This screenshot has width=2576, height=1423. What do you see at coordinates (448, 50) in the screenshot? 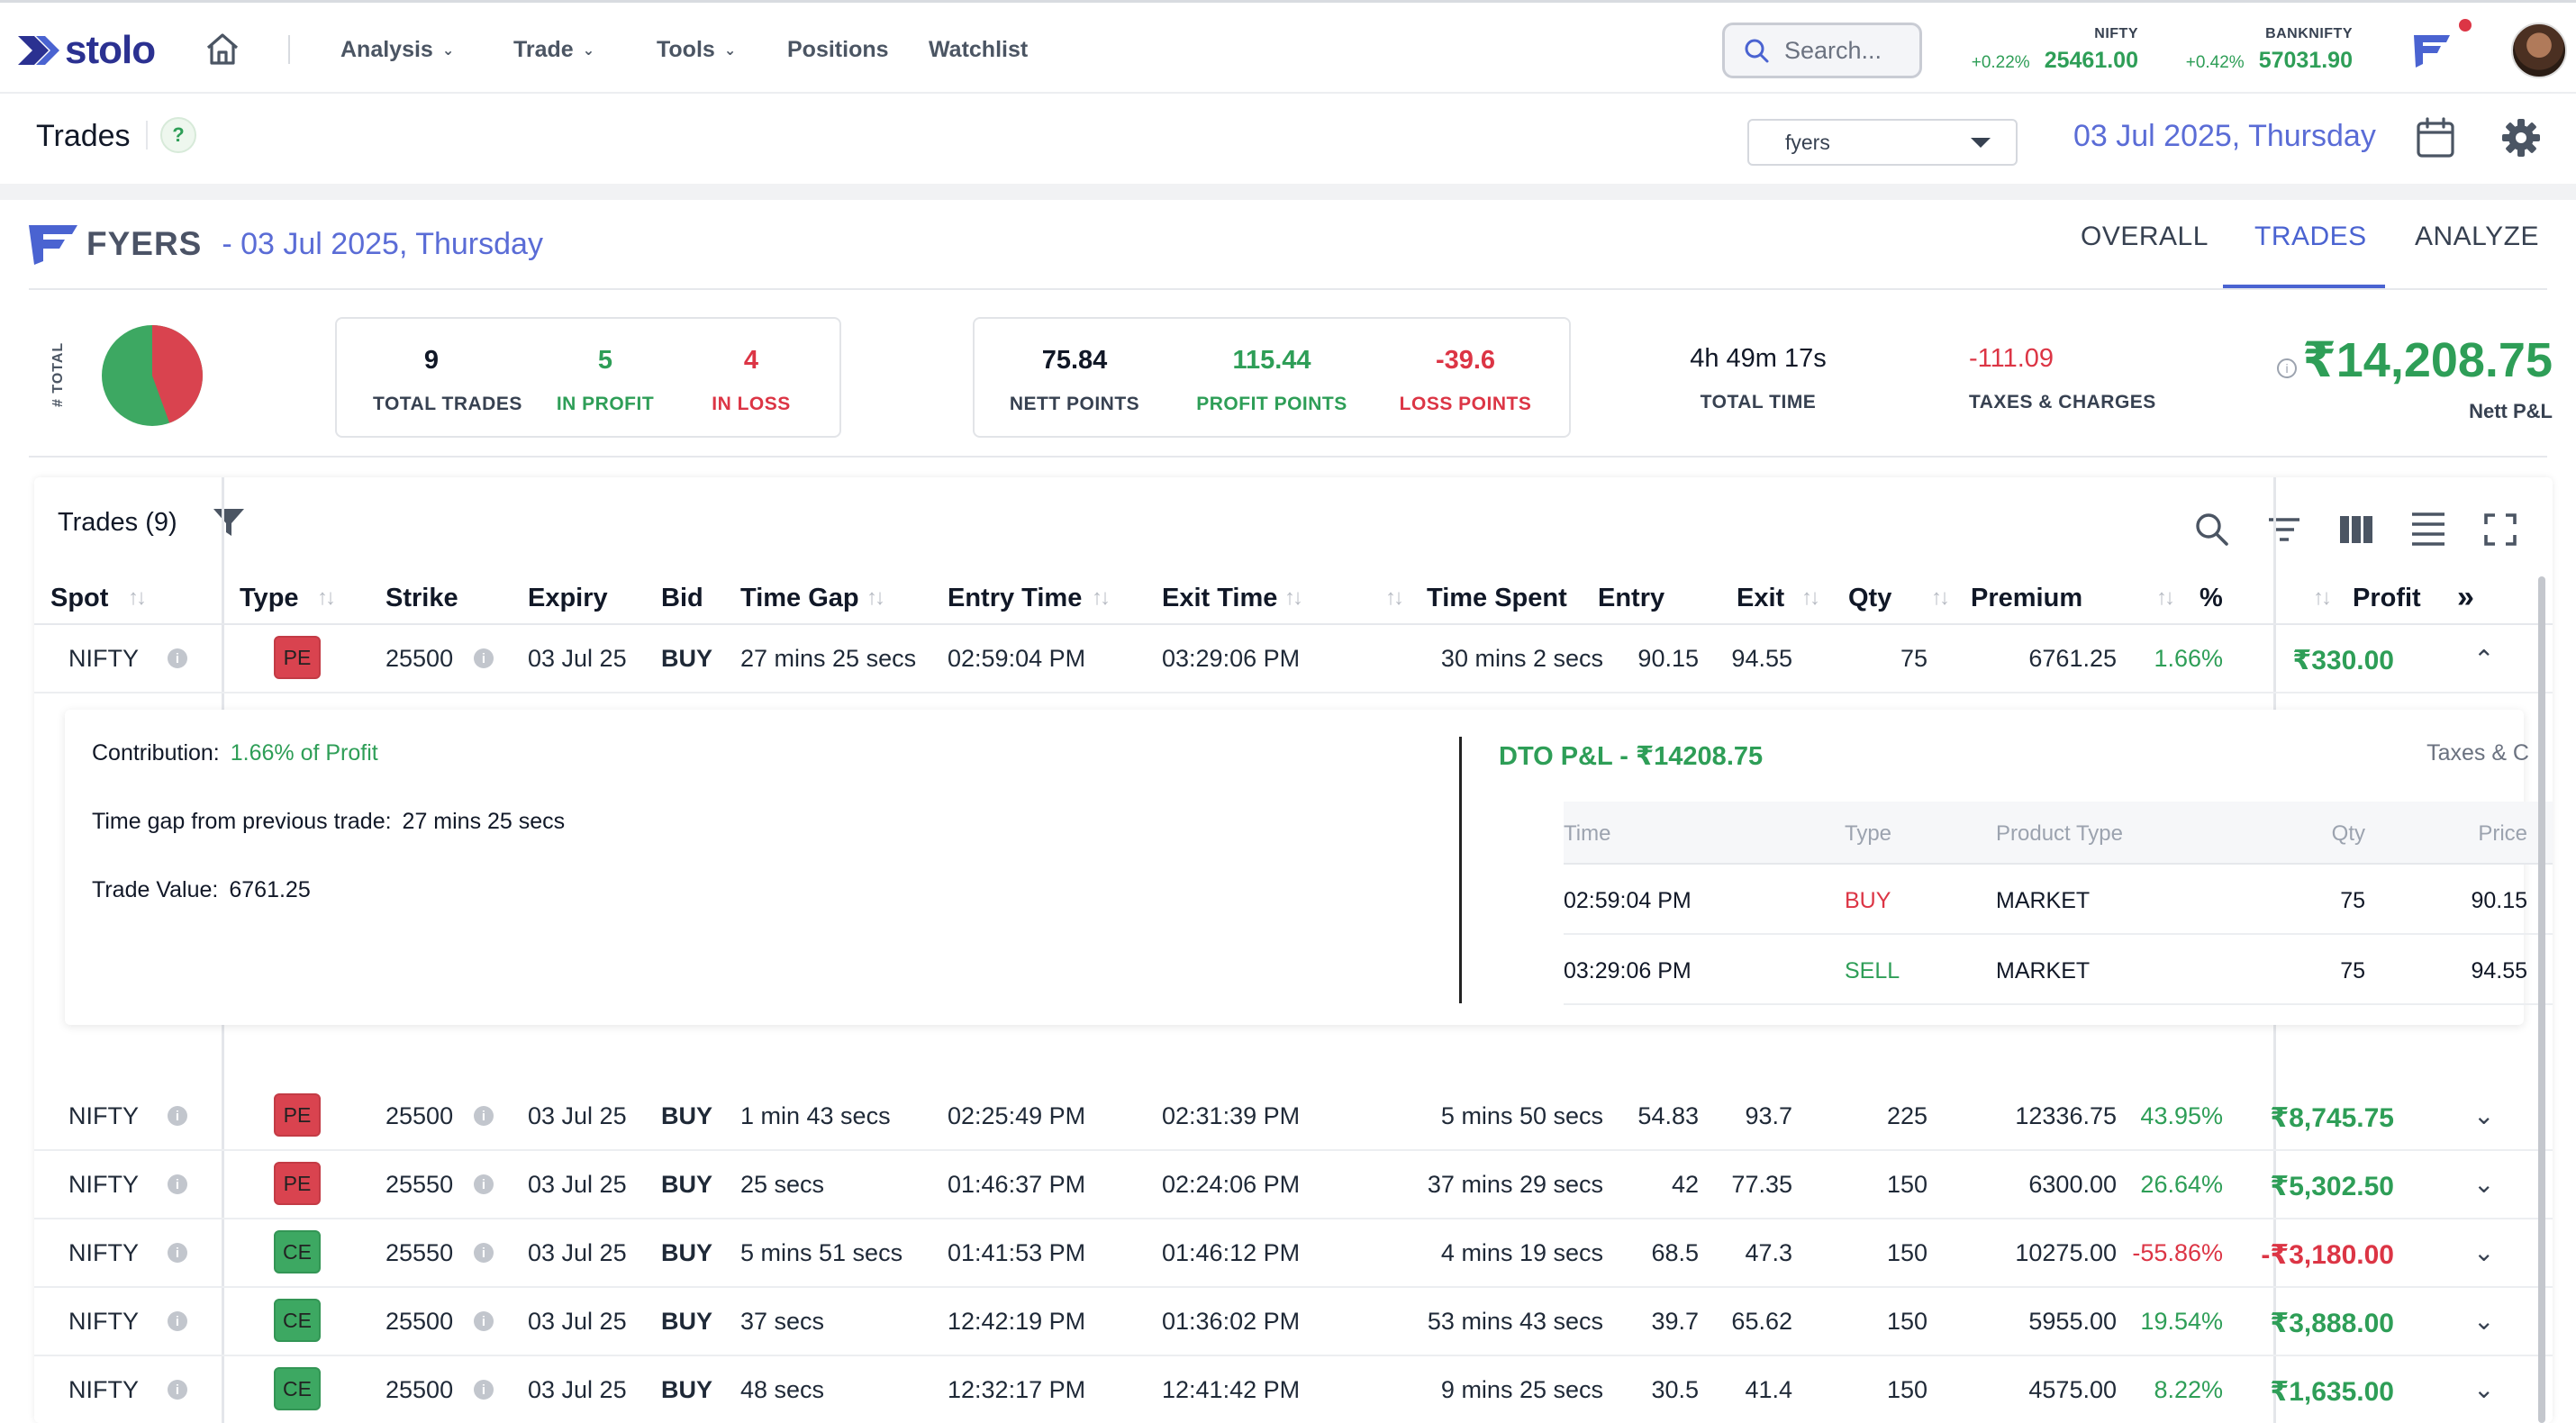
I see `chevron-down-icon: ⌄` at bounding box center [448, 50].